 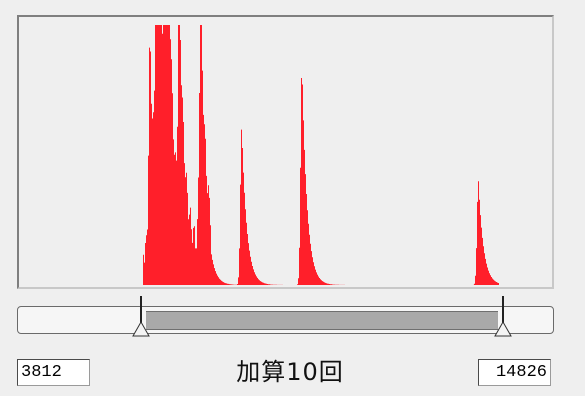 What do you see at coordinates (321, 320) in the screenshot?
I see `selected-range-bar` at bounding box center [321, 320].